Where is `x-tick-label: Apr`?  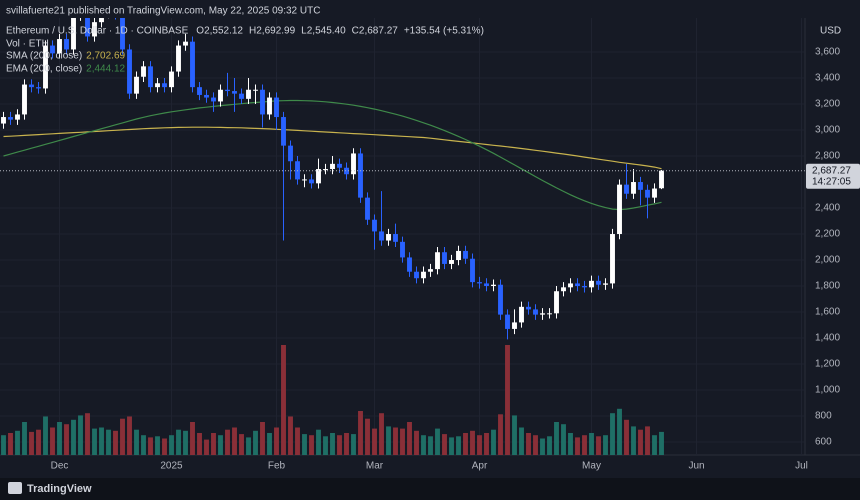
x-tick-label: Apr is located at coordinates (480, 466).